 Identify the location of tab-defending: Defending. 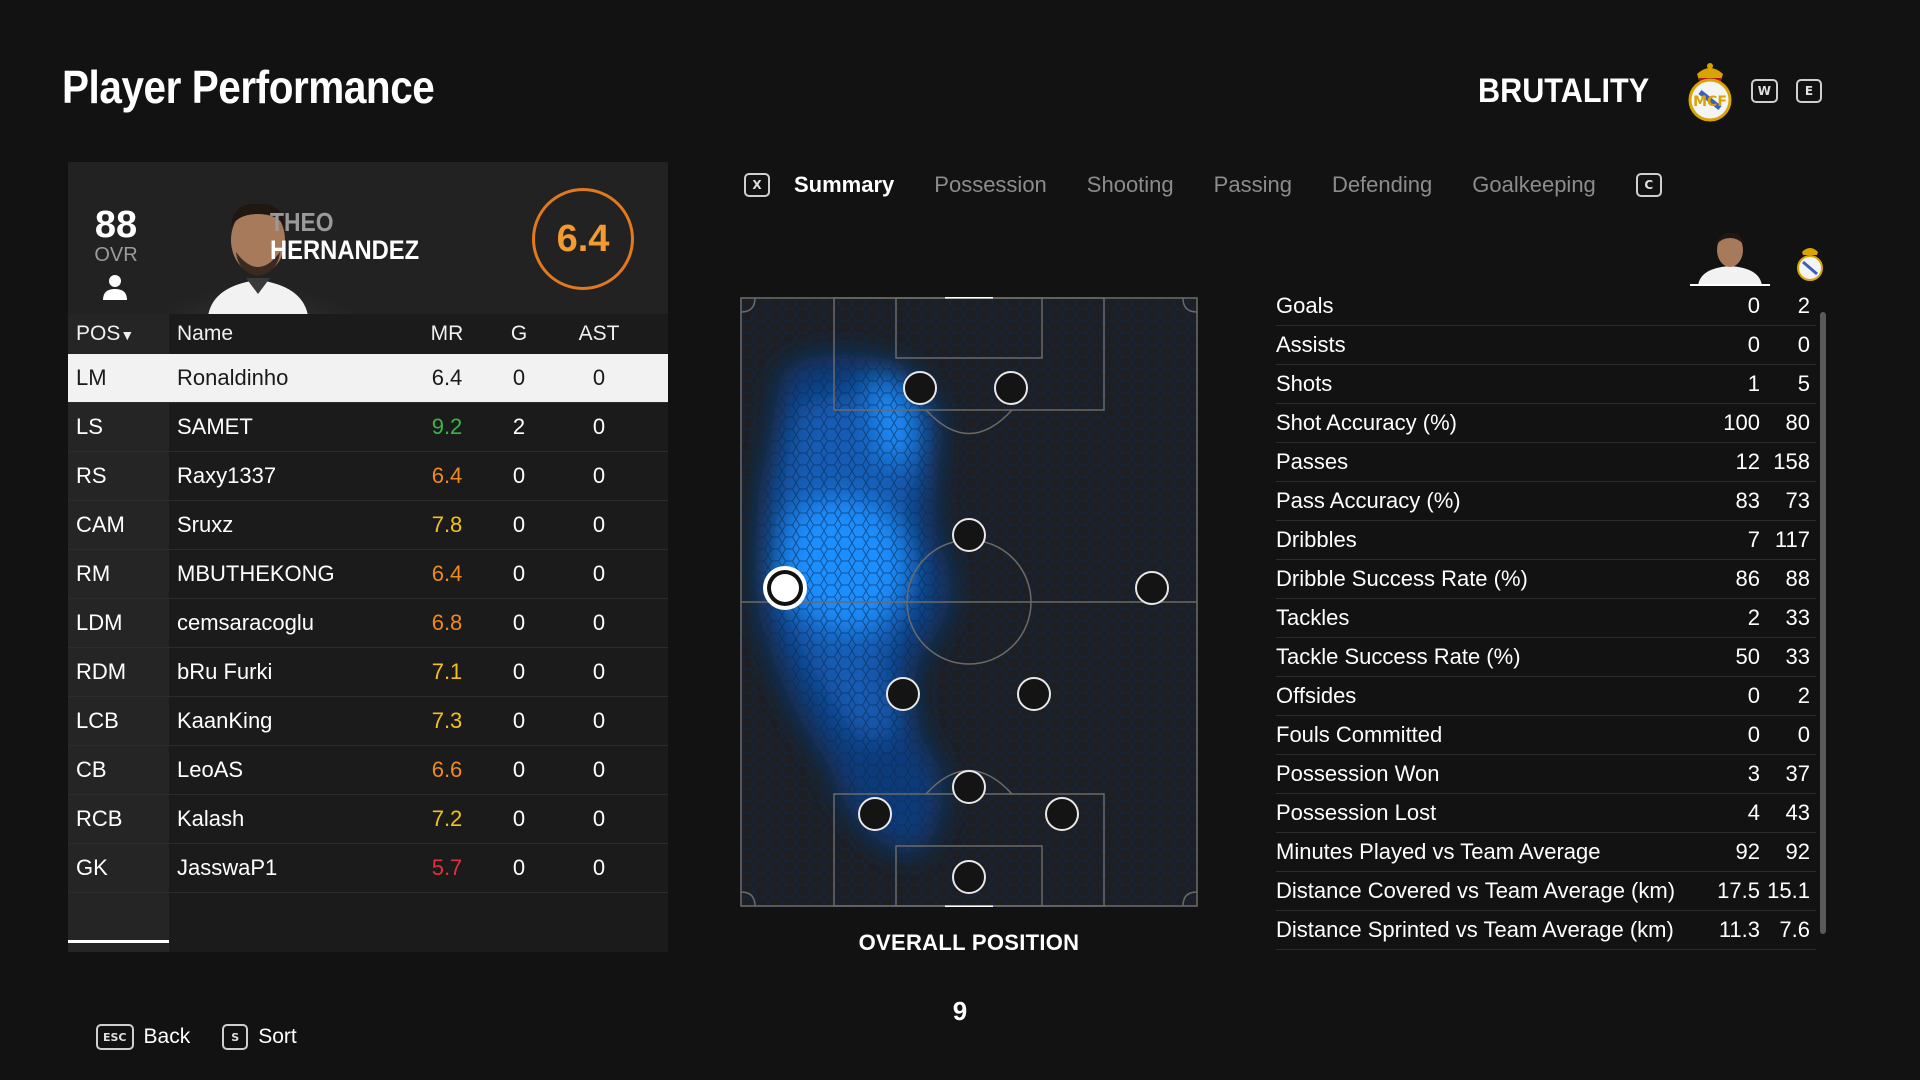
(1382, 184).